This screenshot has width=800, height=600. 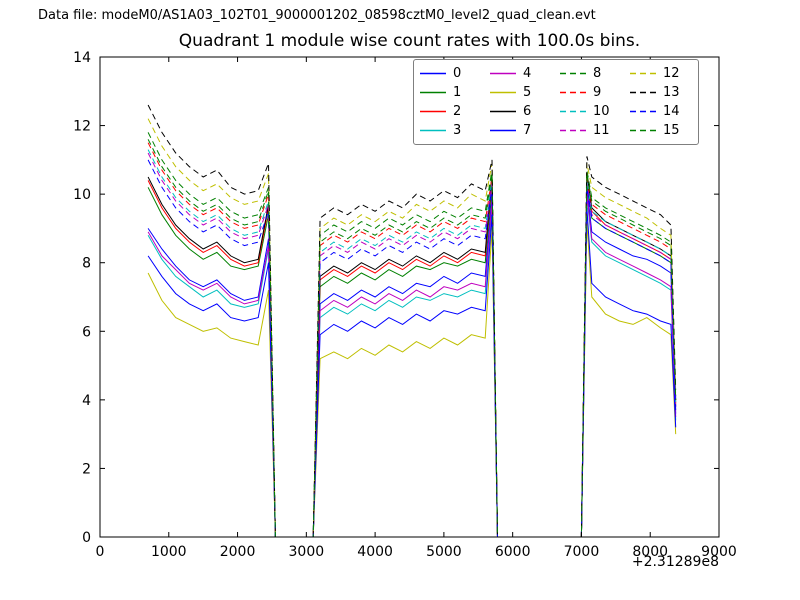 I want to click on legend-entry: 15, so click(x=661, y=130).